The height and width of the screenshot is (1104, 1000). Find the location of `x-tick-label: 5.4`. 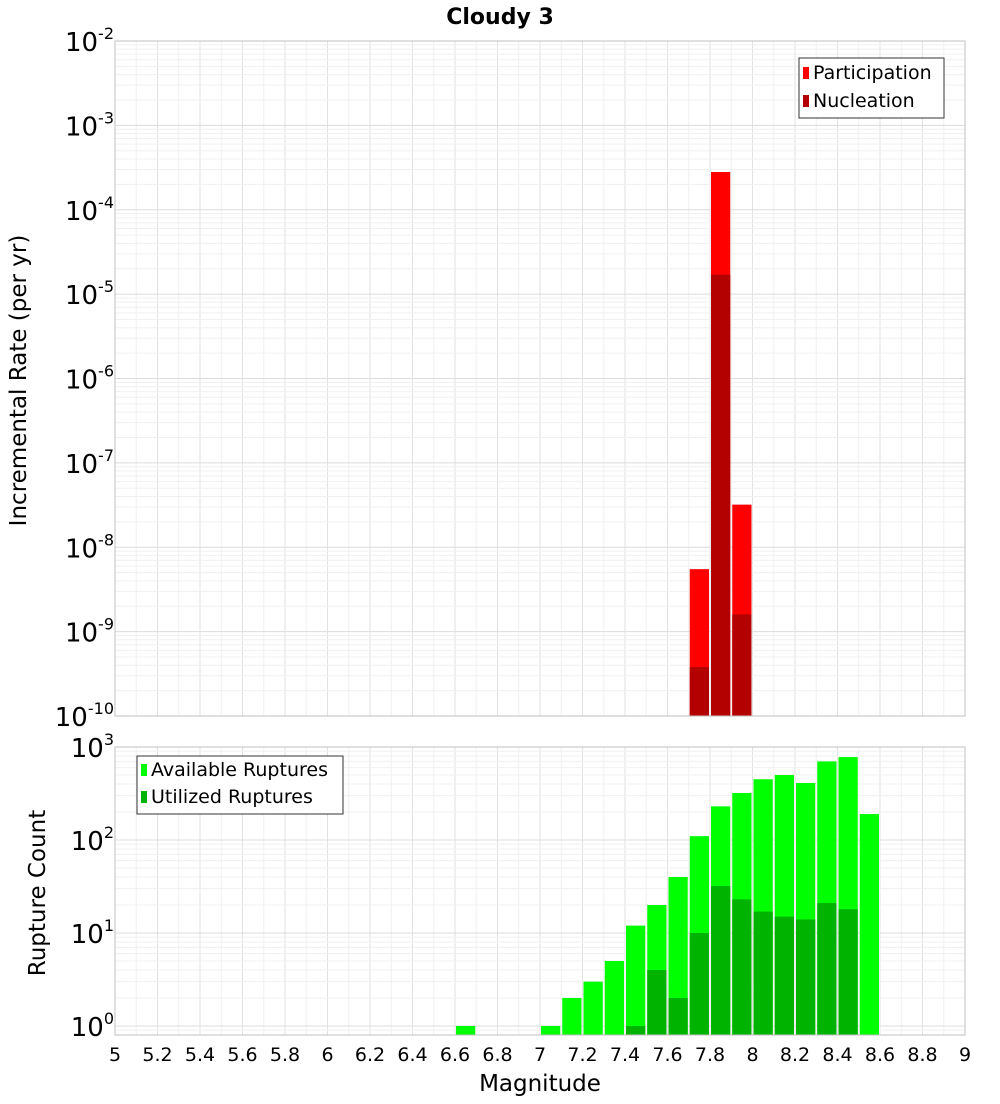

x-tick-label: 5.4 is located at coordinates (200, 1055).